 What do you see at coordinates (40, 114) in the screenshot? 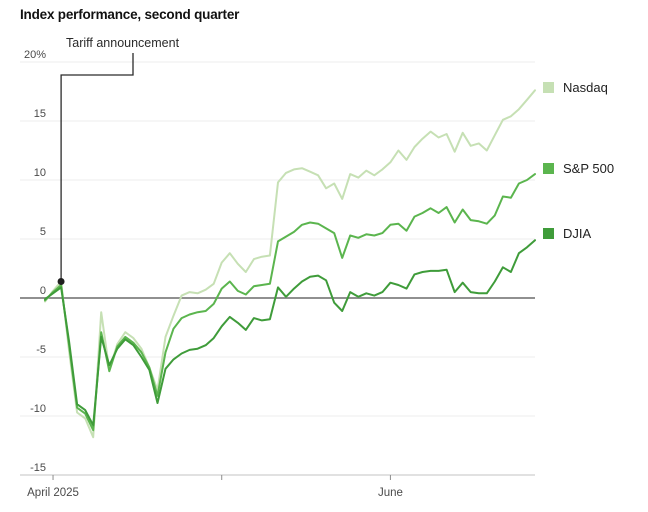
I see `y-axis-label: 15` at bounding box center [40, 114].